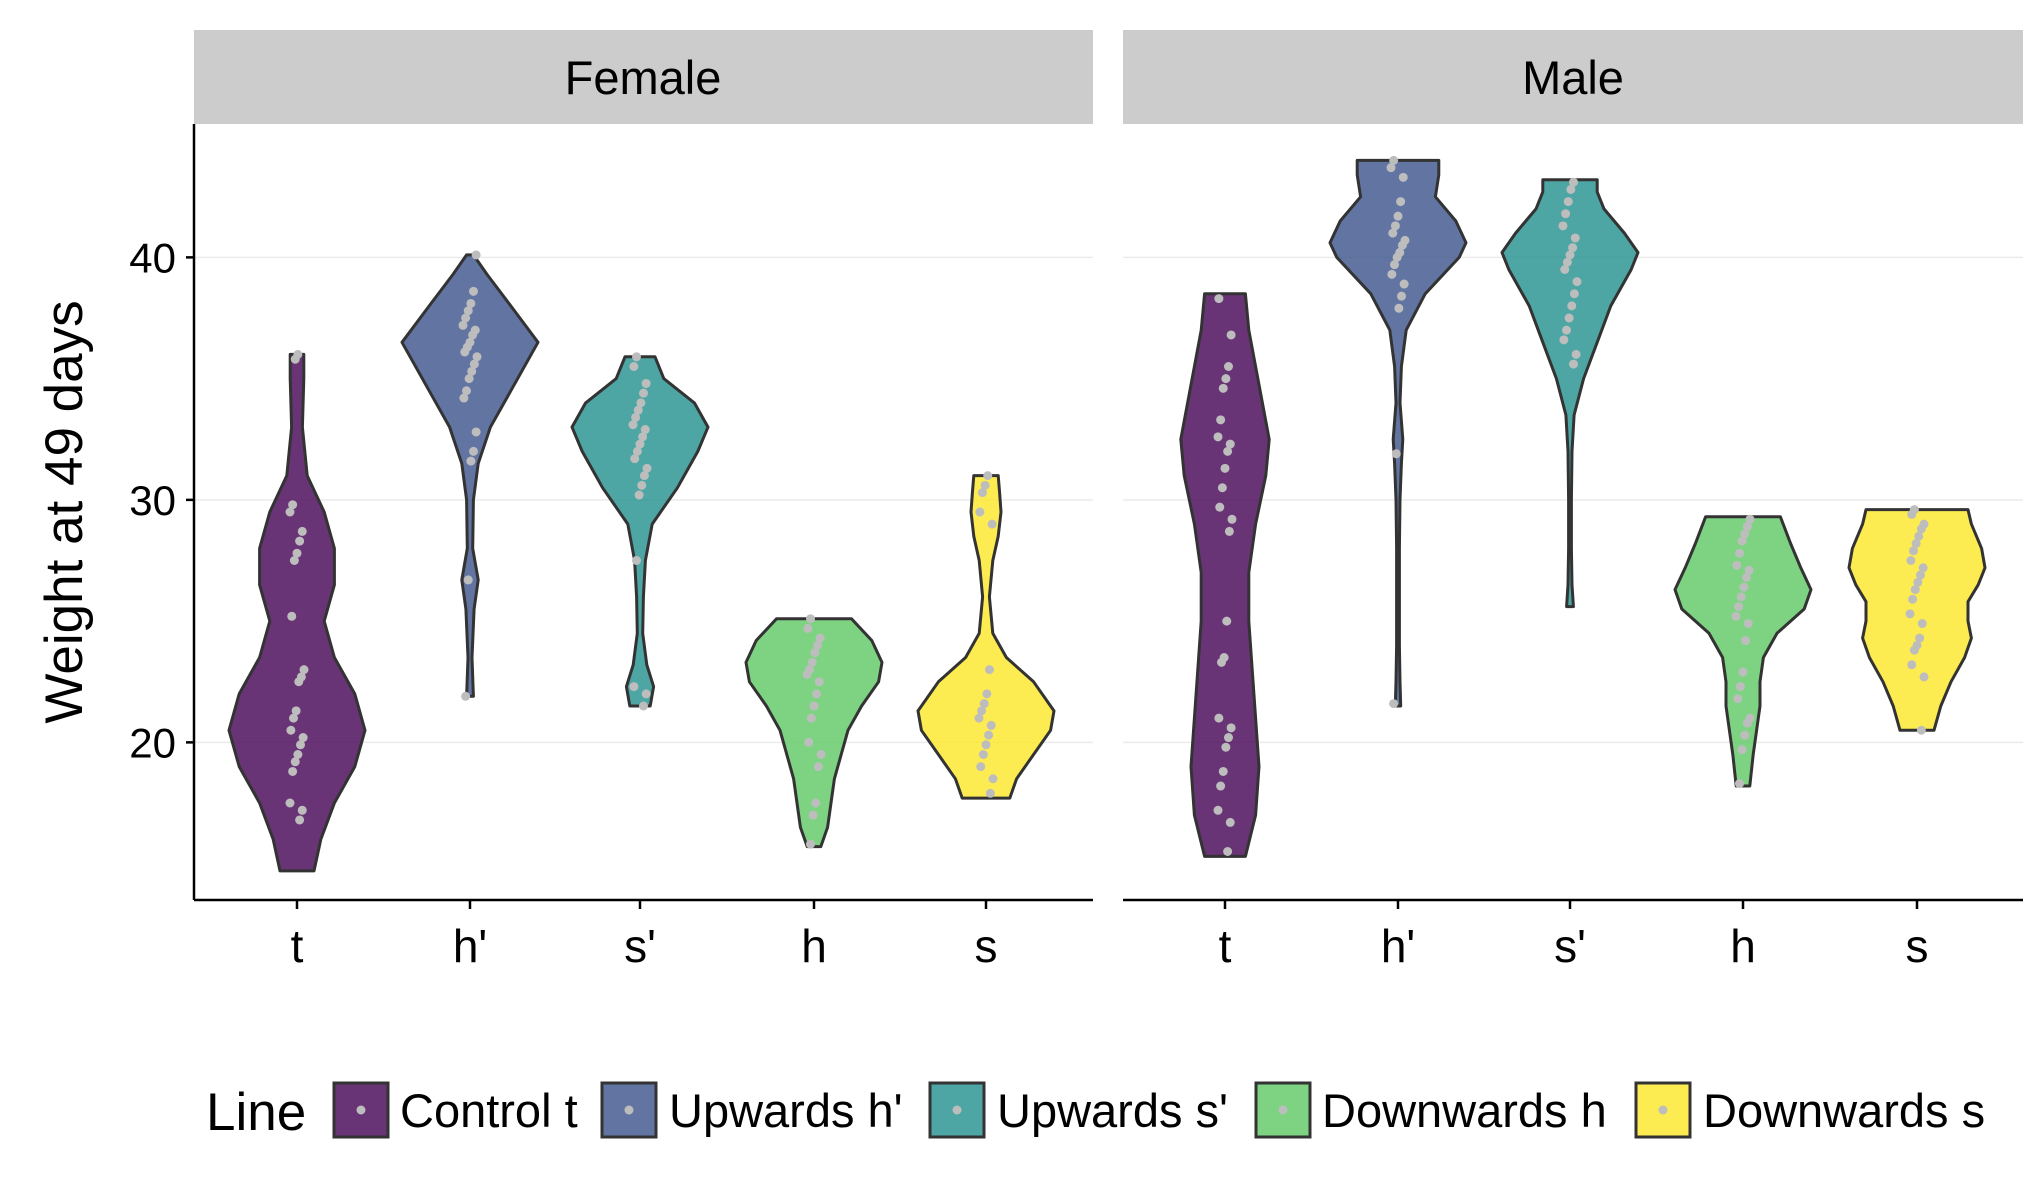  I want to click on x-tick-label-male-h-prime: h', so click(1398, 946).